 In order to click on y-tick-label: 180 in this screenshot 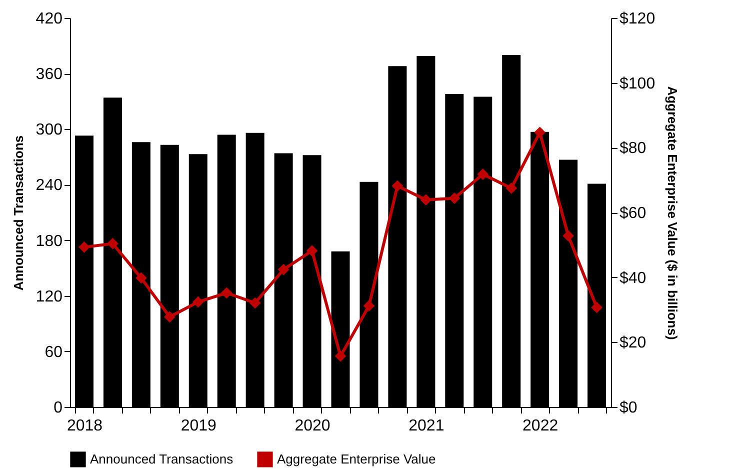, I will do `click(49, 241)`.